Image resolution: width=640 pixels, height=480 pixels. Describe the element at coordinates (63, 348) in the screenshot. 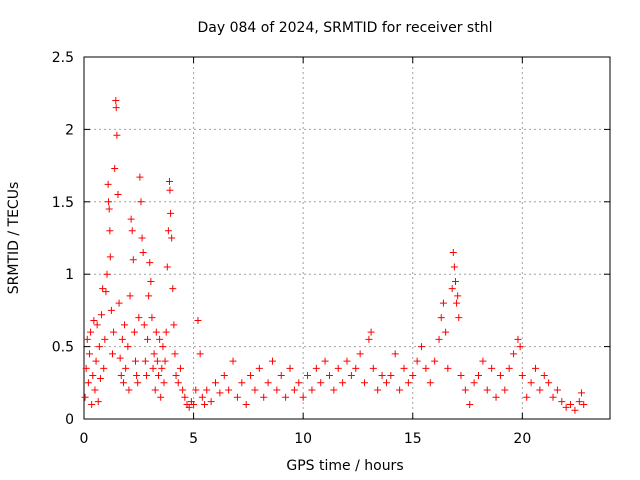

I see `y-tick-label: 0.5` at that location.